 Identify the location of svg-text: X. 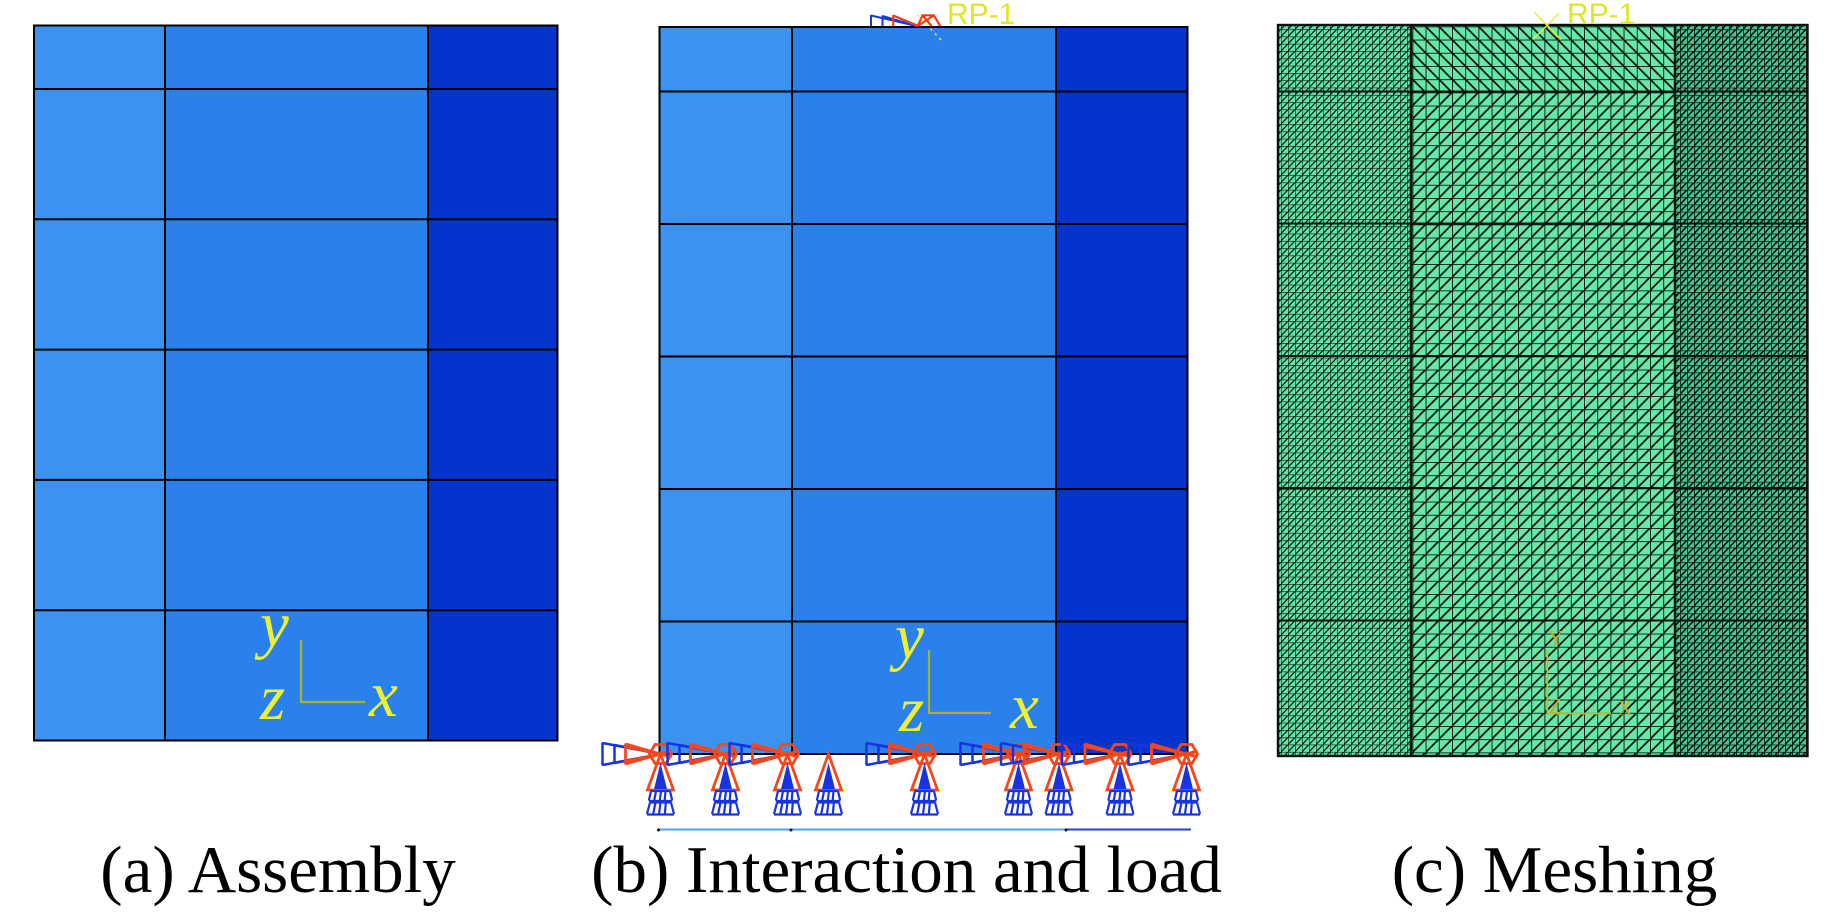
(1625, 708).